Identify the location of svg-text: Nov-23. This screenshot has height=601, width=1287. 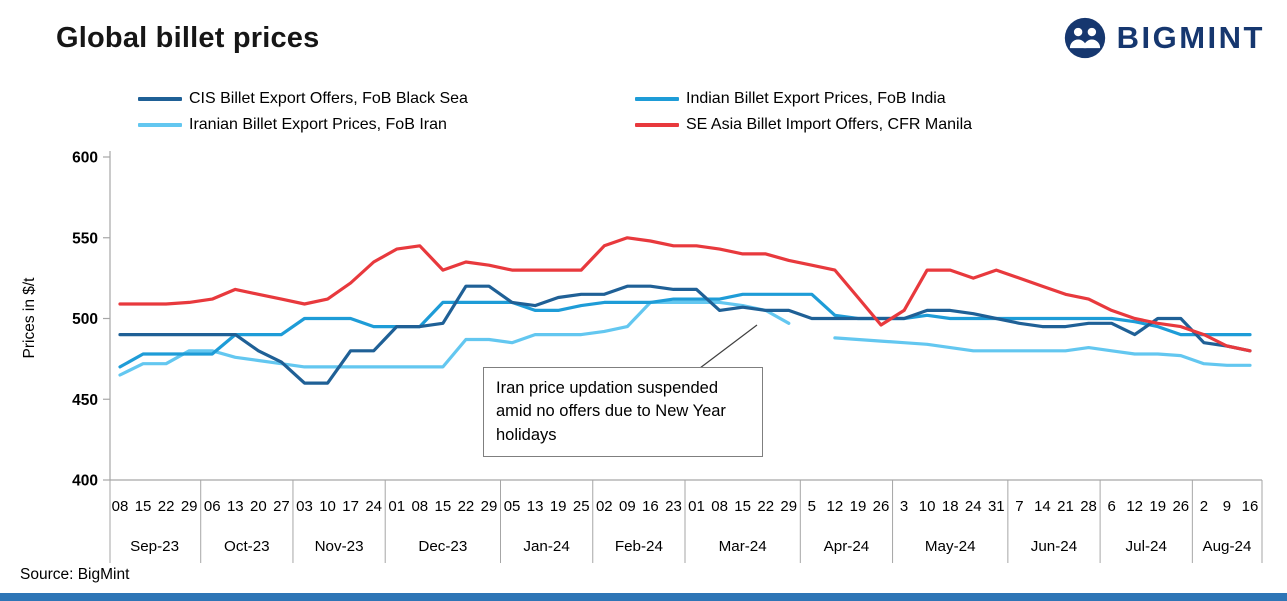
(339, 546).